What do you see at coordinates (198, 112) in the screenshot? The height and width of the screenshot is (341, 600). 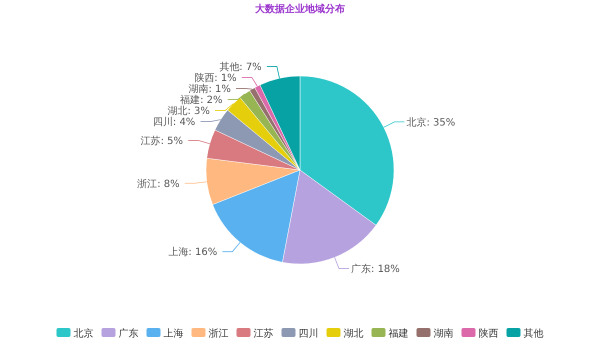 I see `data-label: : 3%` at bounding box center [198, 112].